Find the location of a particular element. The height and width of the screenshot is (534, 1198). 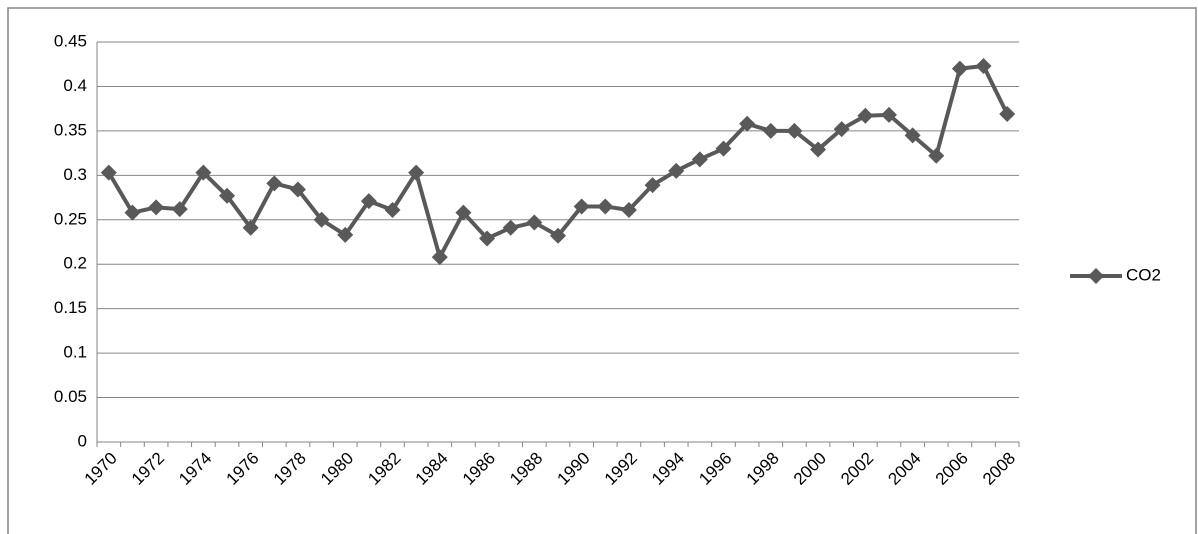

x-tick-label: 2000 is located at coordinates (810, 469).